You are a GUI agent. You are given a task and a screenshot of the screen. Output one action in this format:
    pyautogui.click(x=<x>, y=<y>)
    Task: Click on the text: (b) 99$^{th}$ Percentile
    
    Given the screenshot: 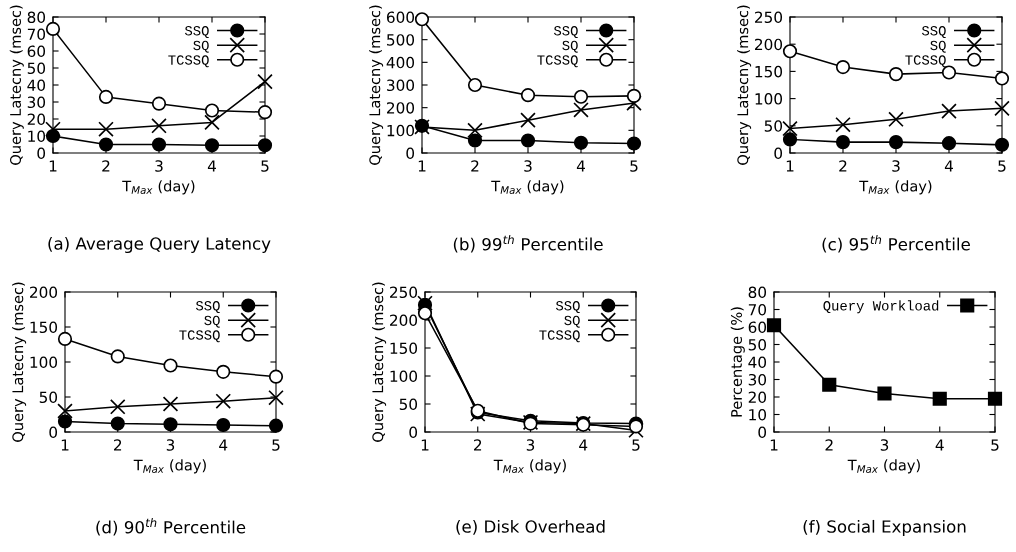 What is the action you would take?
    pyautogui.click(x=528, y=244)
    